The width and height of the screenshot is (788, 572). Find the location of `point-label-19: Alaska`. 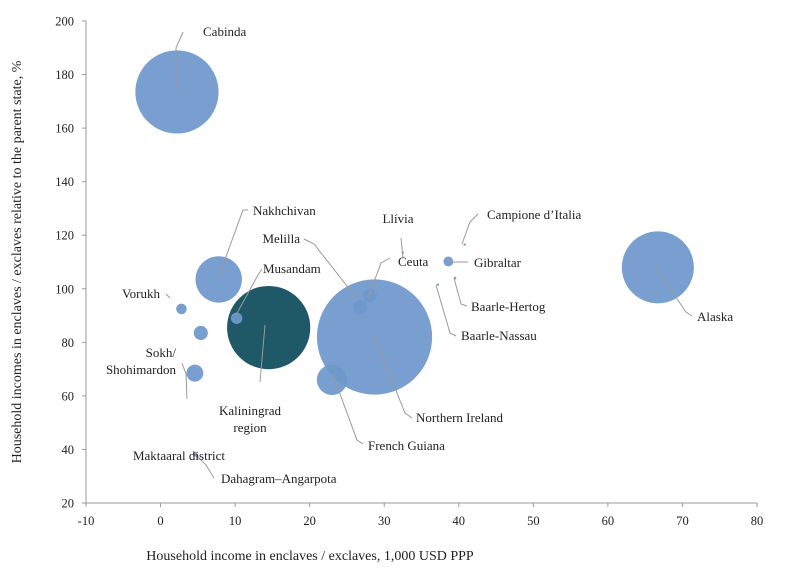

point-label-19: Alaska is located at coordinates (715, 316).